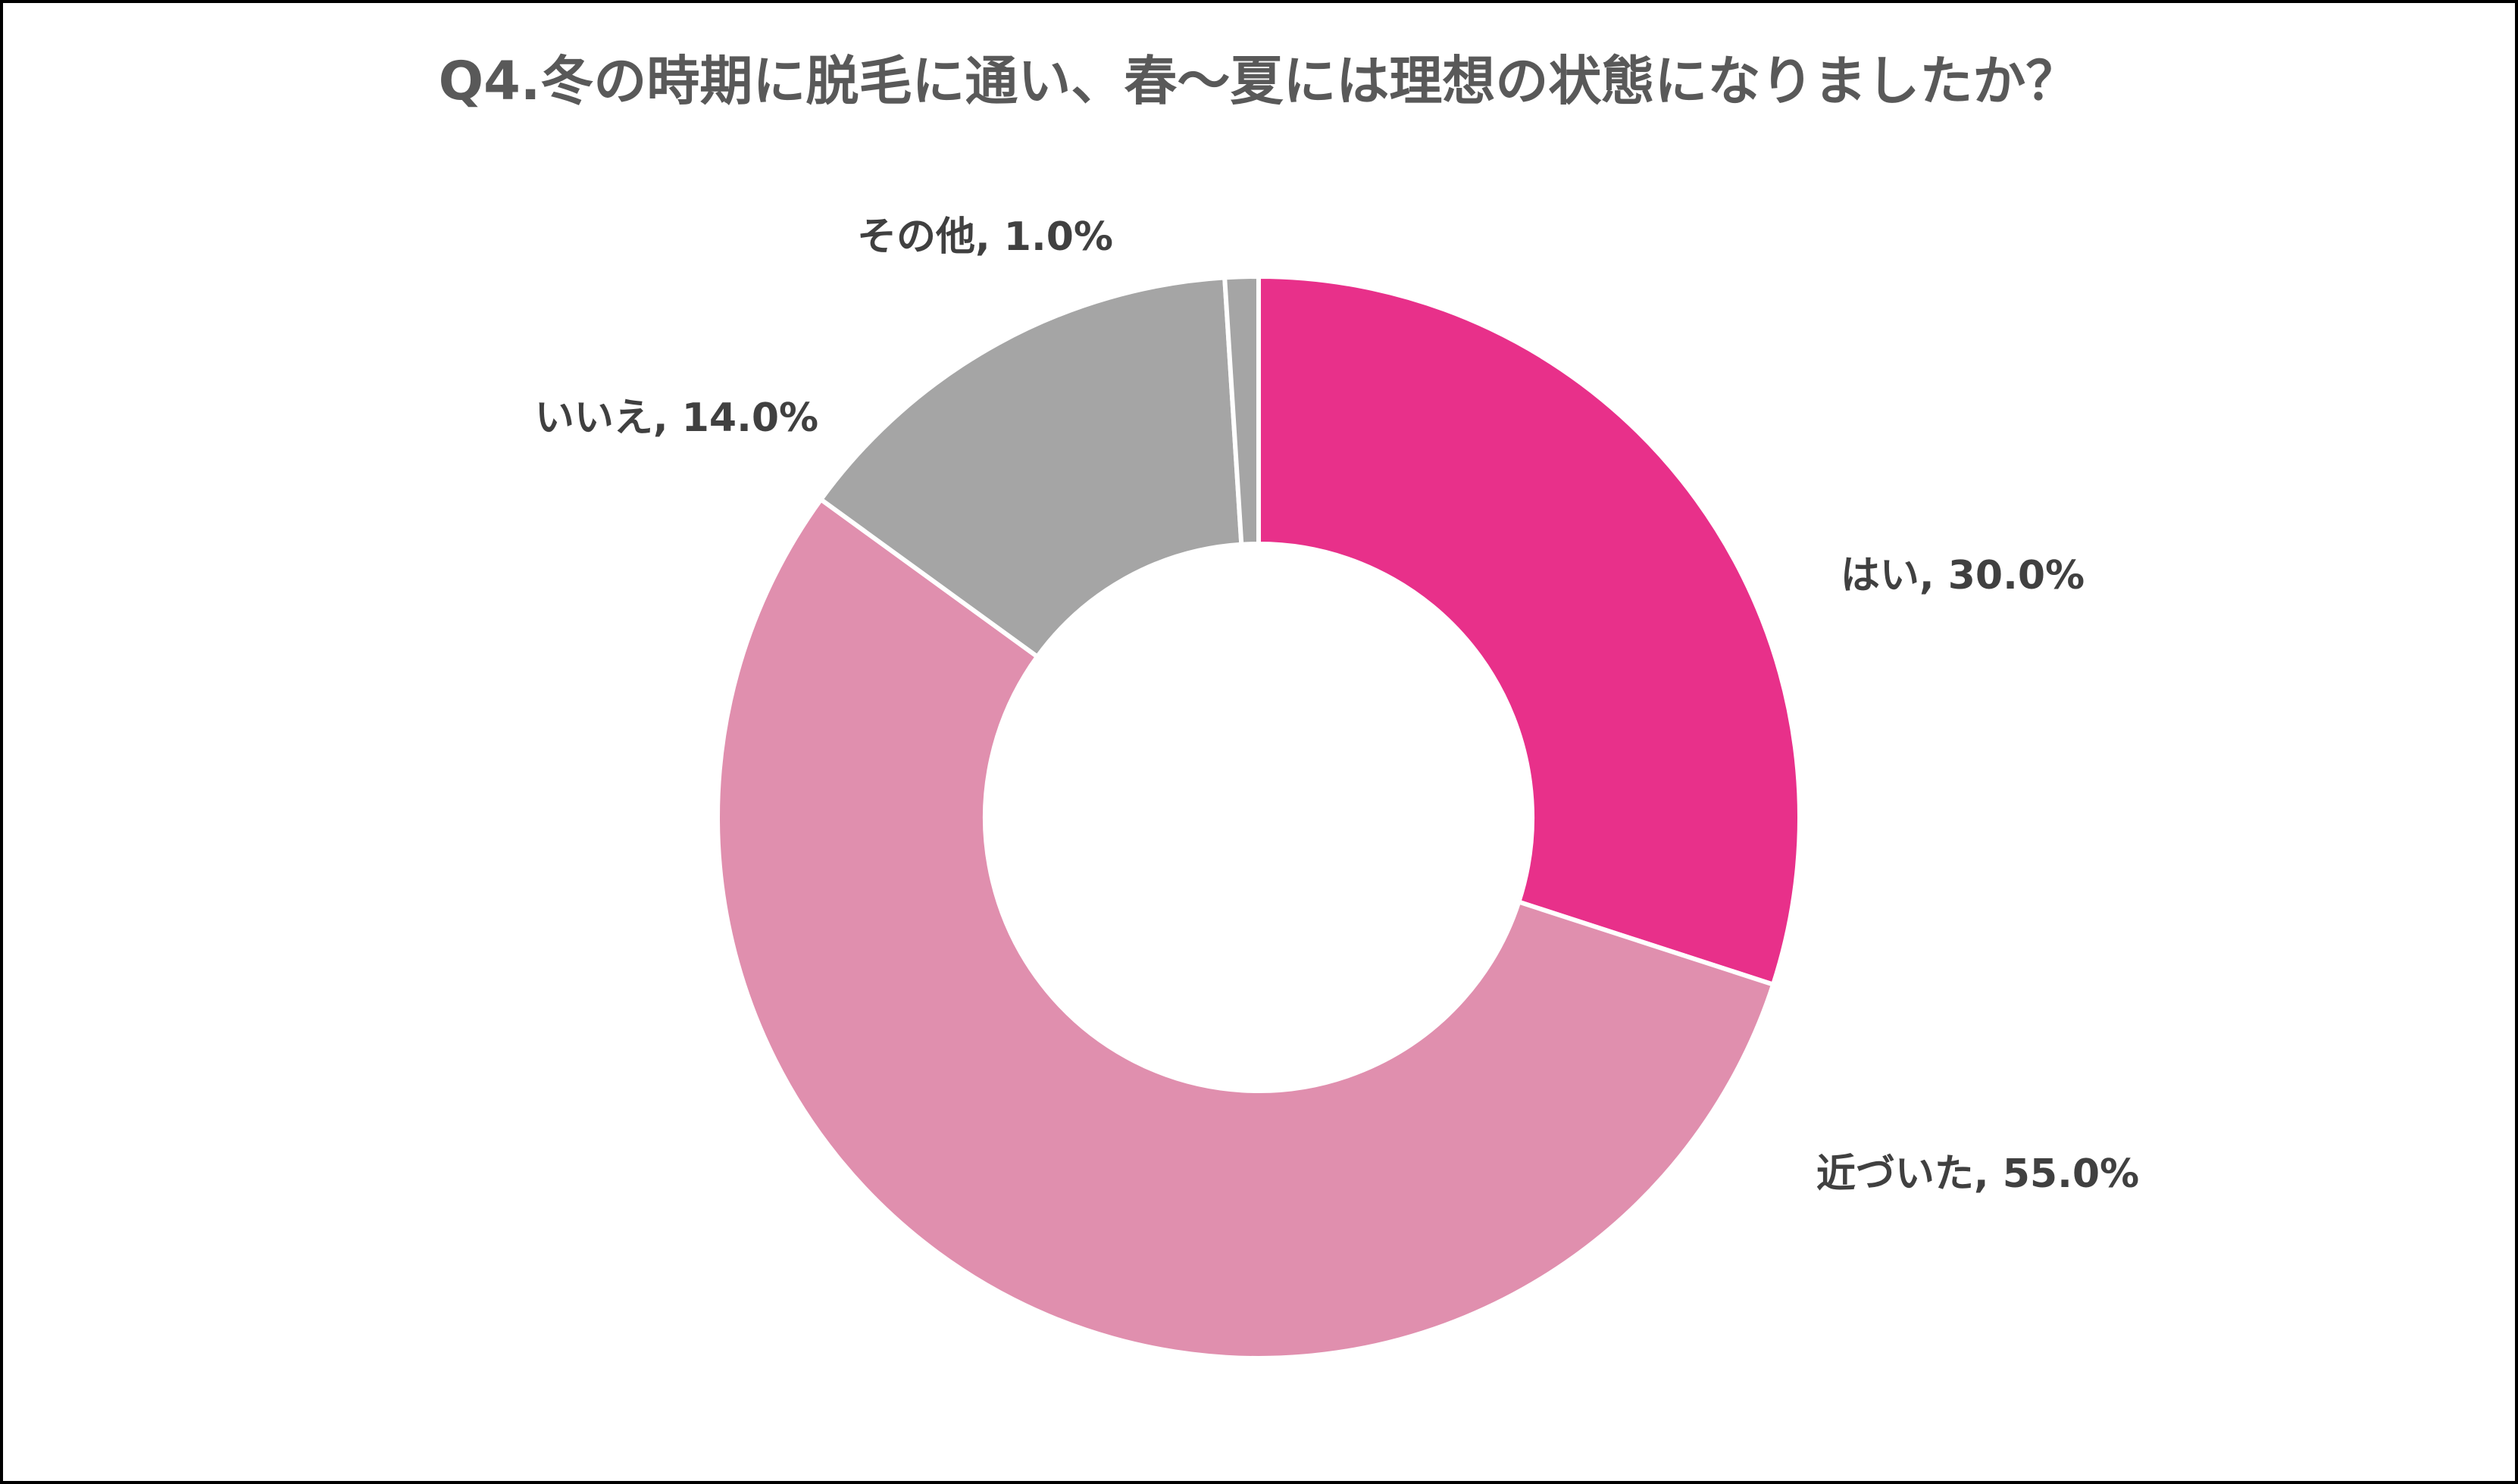 The image size is (2518, 1484). I want to click on data-label: その他, 1.0%, so click(985, 237).